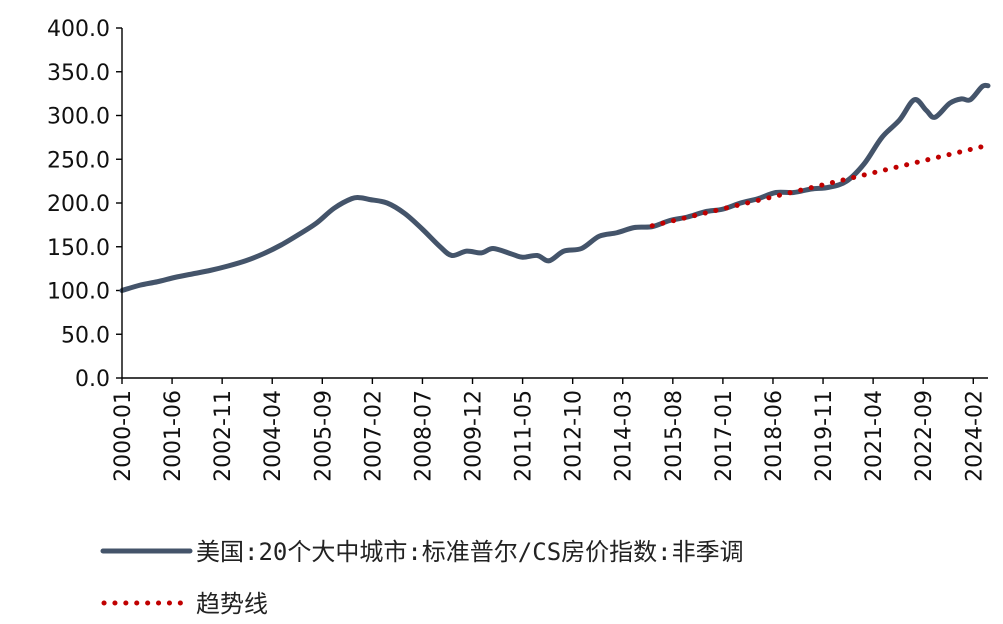  What do you see at coordinates (423, 436) in the screenshot?
I see `x-tick-label: 2008-07` at bounding box center [423, 436].